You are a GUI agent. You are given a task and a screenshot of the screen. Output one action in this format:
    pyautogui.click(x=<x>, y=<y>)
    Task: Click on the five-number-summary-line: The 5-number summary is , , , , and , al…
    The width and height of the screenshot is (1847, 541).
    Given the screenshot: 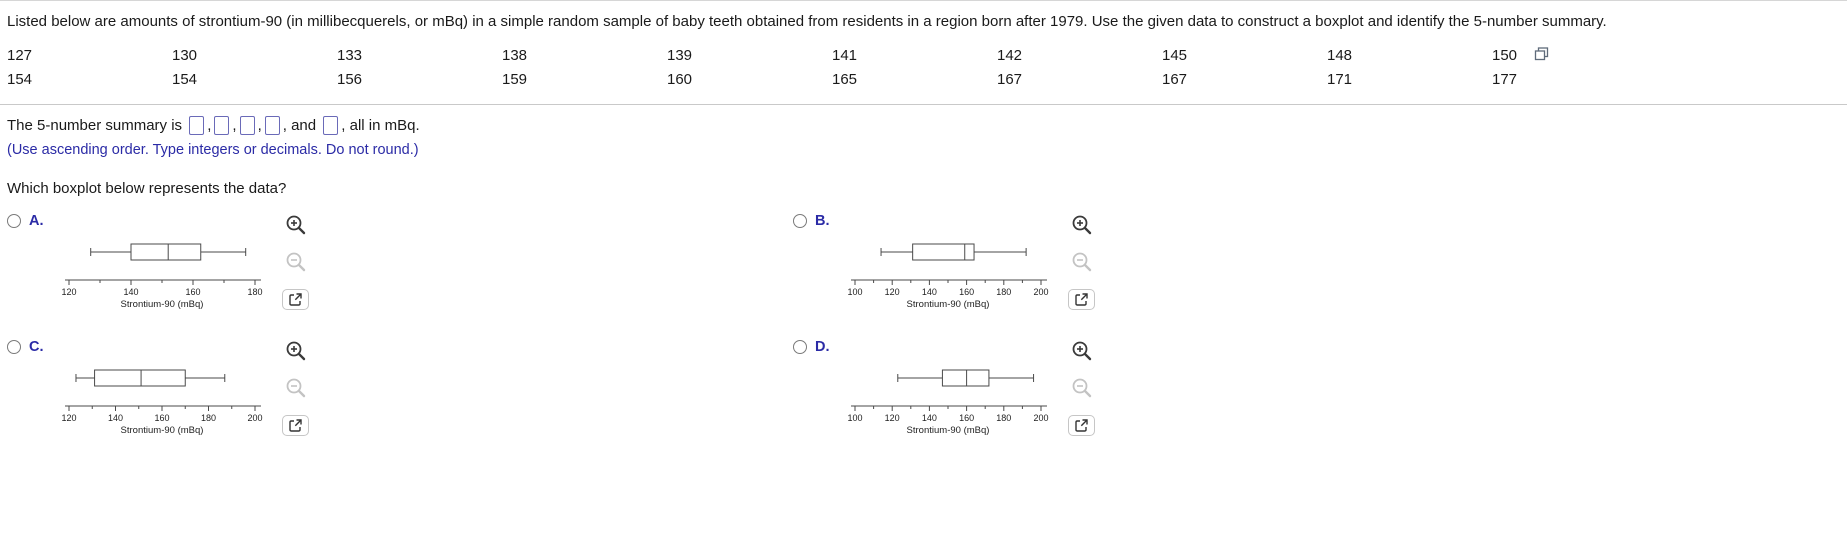 What is the action you would take?
    pyautogui.click(x=927, y=125)
    